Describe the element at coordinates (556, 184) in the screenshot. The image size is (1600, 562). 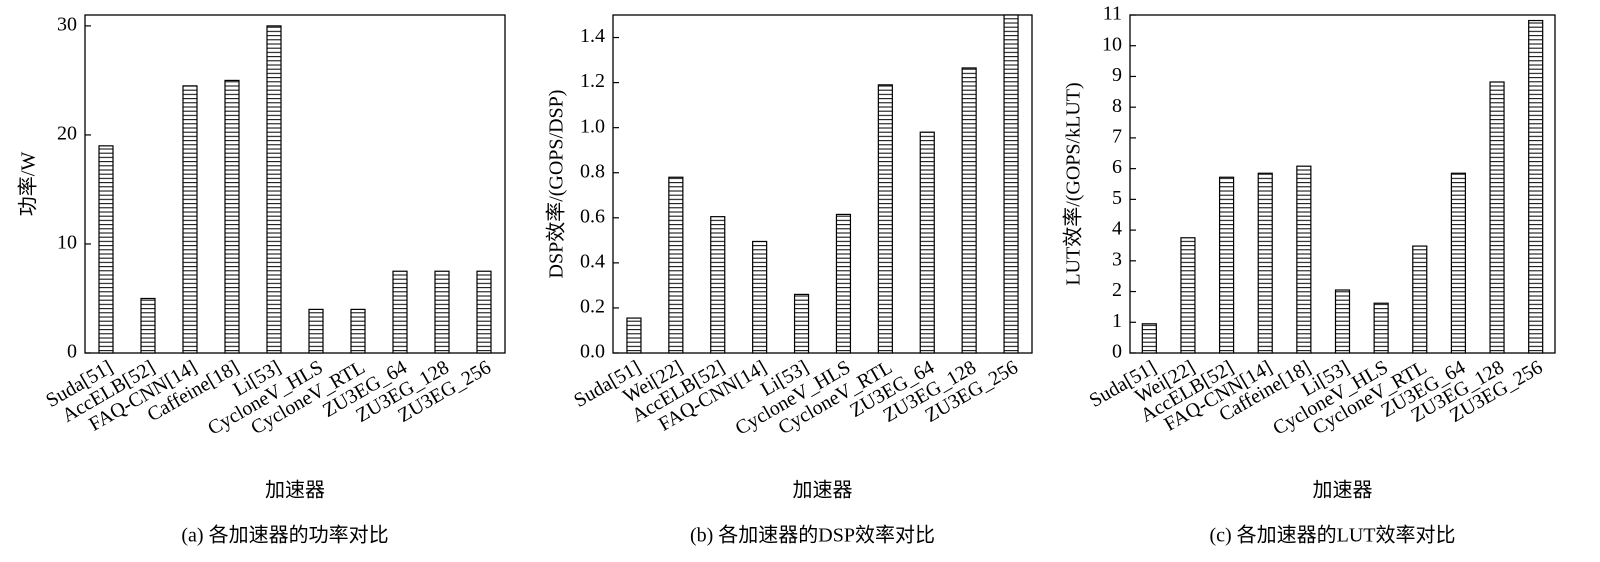
I see `y-axis-label: DSP效率/(GOPS/DSP)` at that location.